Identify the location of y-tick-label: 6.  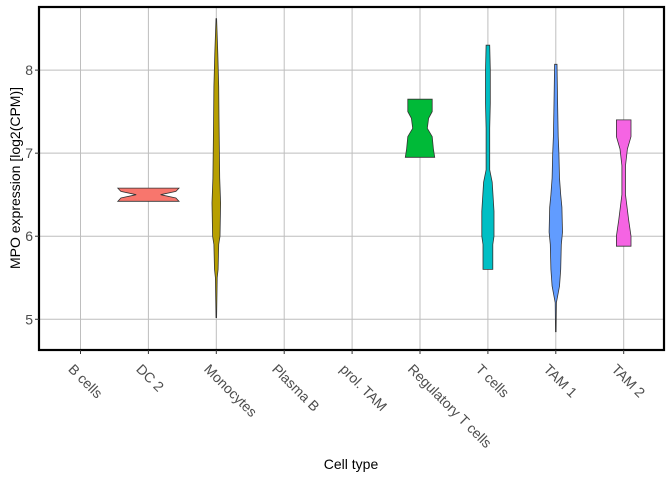
(29, 236).